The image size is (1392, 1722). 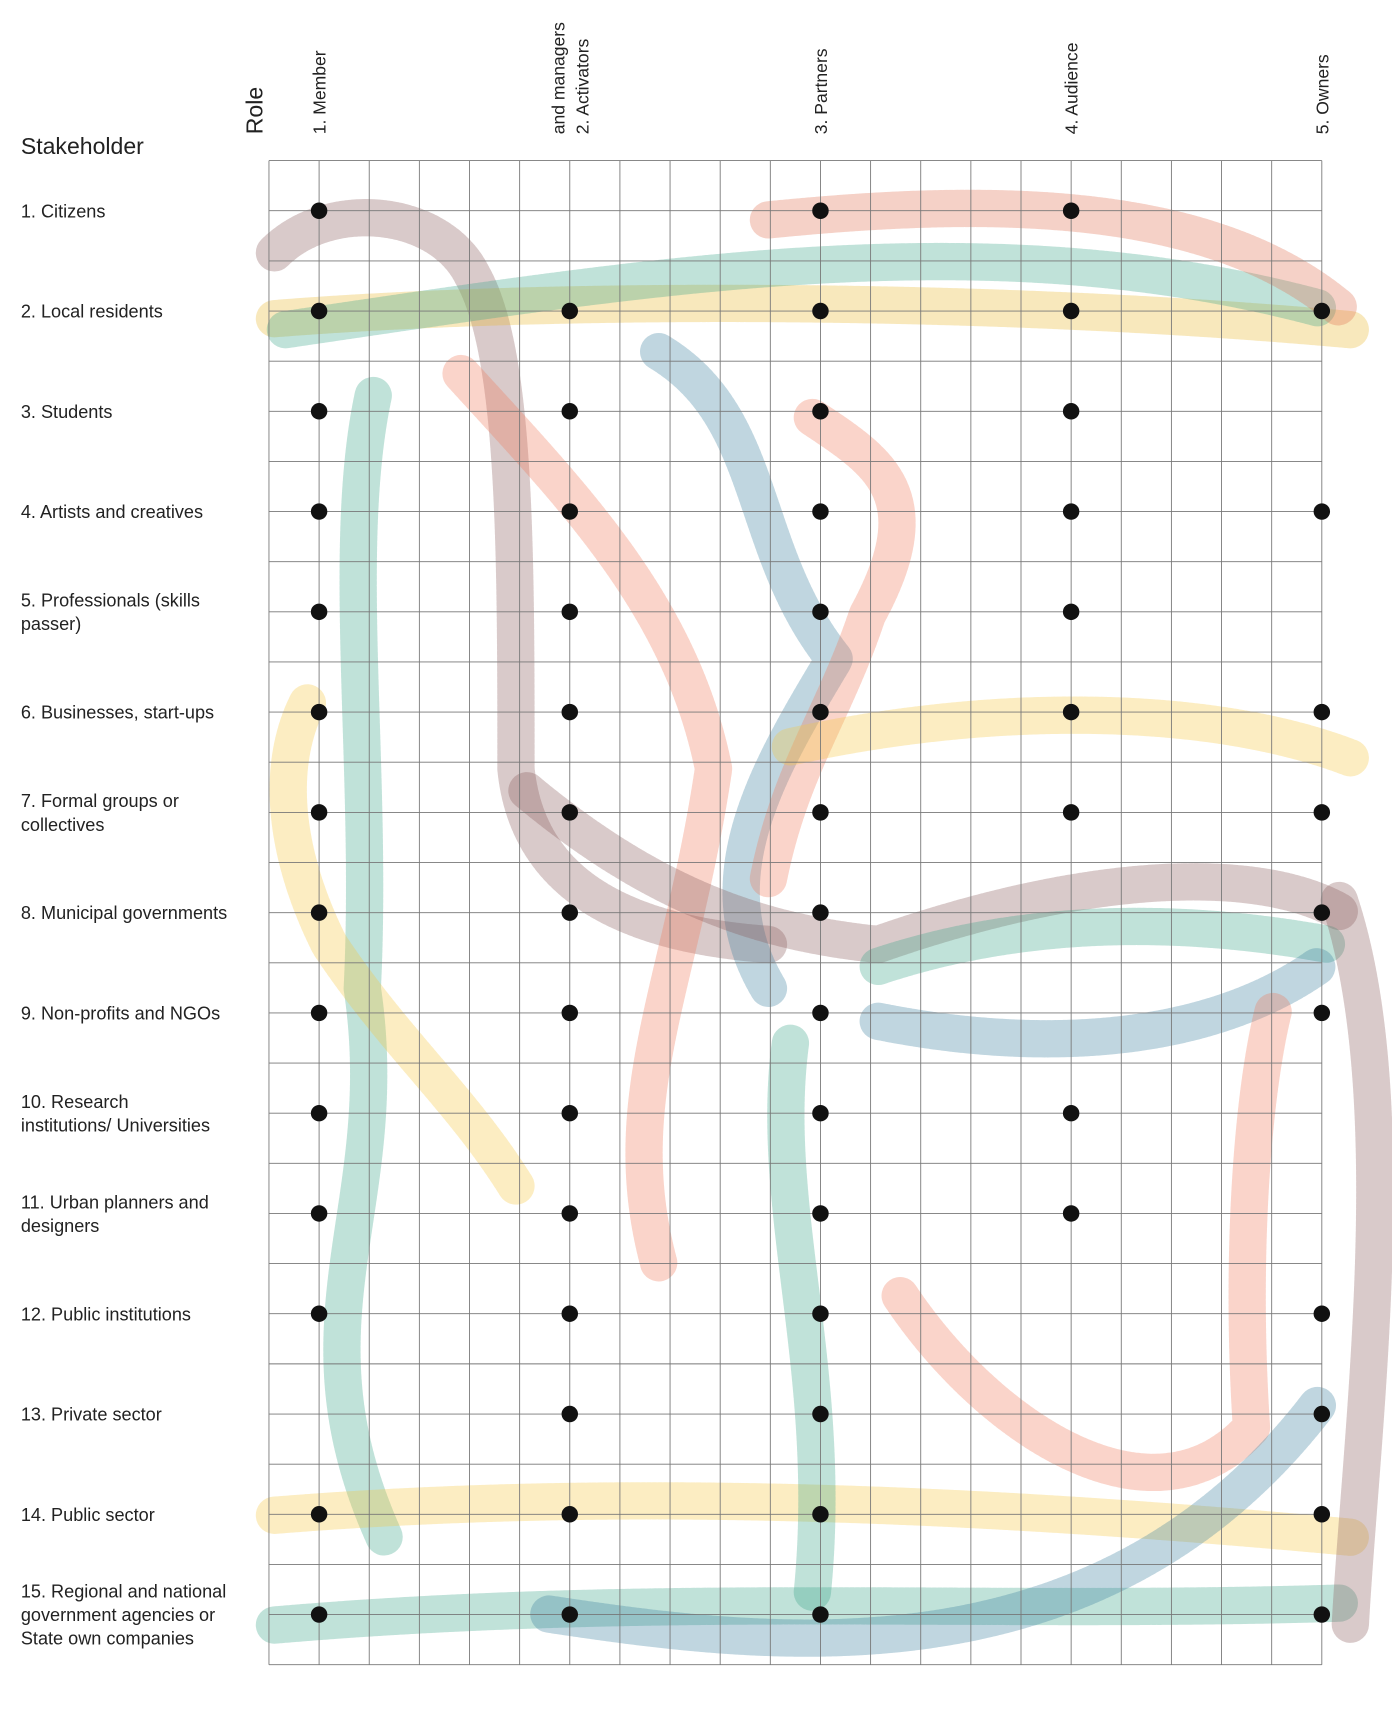 What do you see at coordinates (115, 1114) in the screenshot?
I see `stakeholder-label: 10. Research institutions/ Universities` at bounding box center [115, 1114].